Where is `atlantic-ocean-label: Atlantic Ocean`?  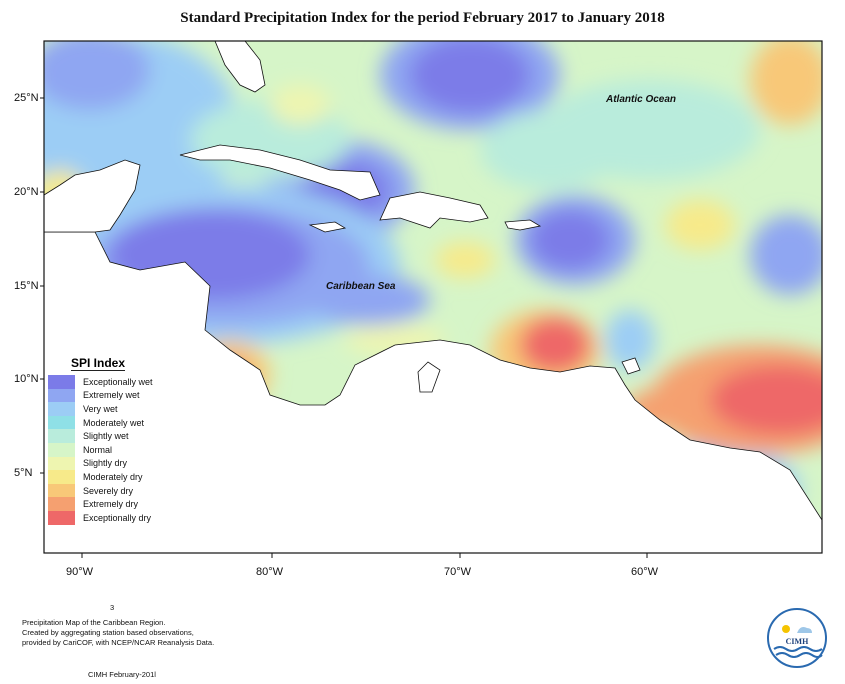
atlantic-ocean-label: Atlantic Ocean is located at coordinates (641, 99).